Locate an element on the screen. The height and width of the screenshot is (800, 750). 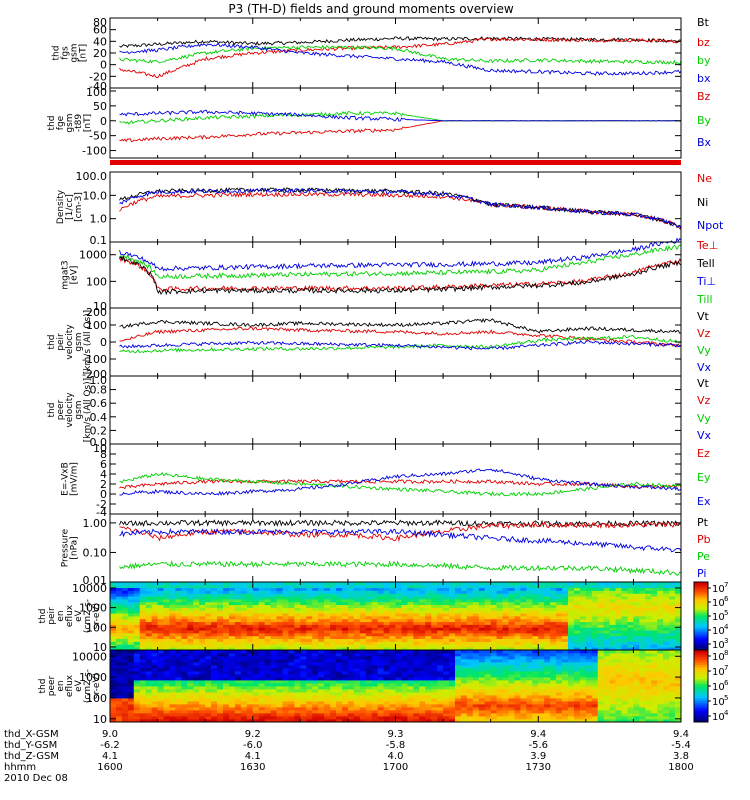
colorbar-segment is located at coordinates (701, 601).